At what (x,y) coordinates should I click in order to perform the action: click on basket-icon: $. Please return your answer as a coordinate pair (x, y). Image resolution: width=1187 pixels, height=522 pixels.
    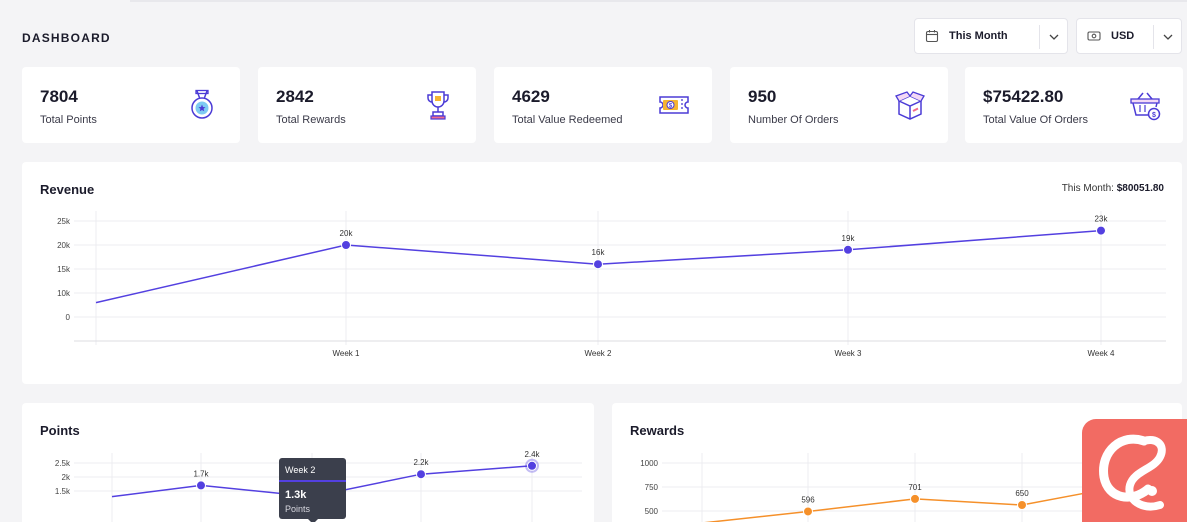
    Looking at the image, I should click on (1145, 106).